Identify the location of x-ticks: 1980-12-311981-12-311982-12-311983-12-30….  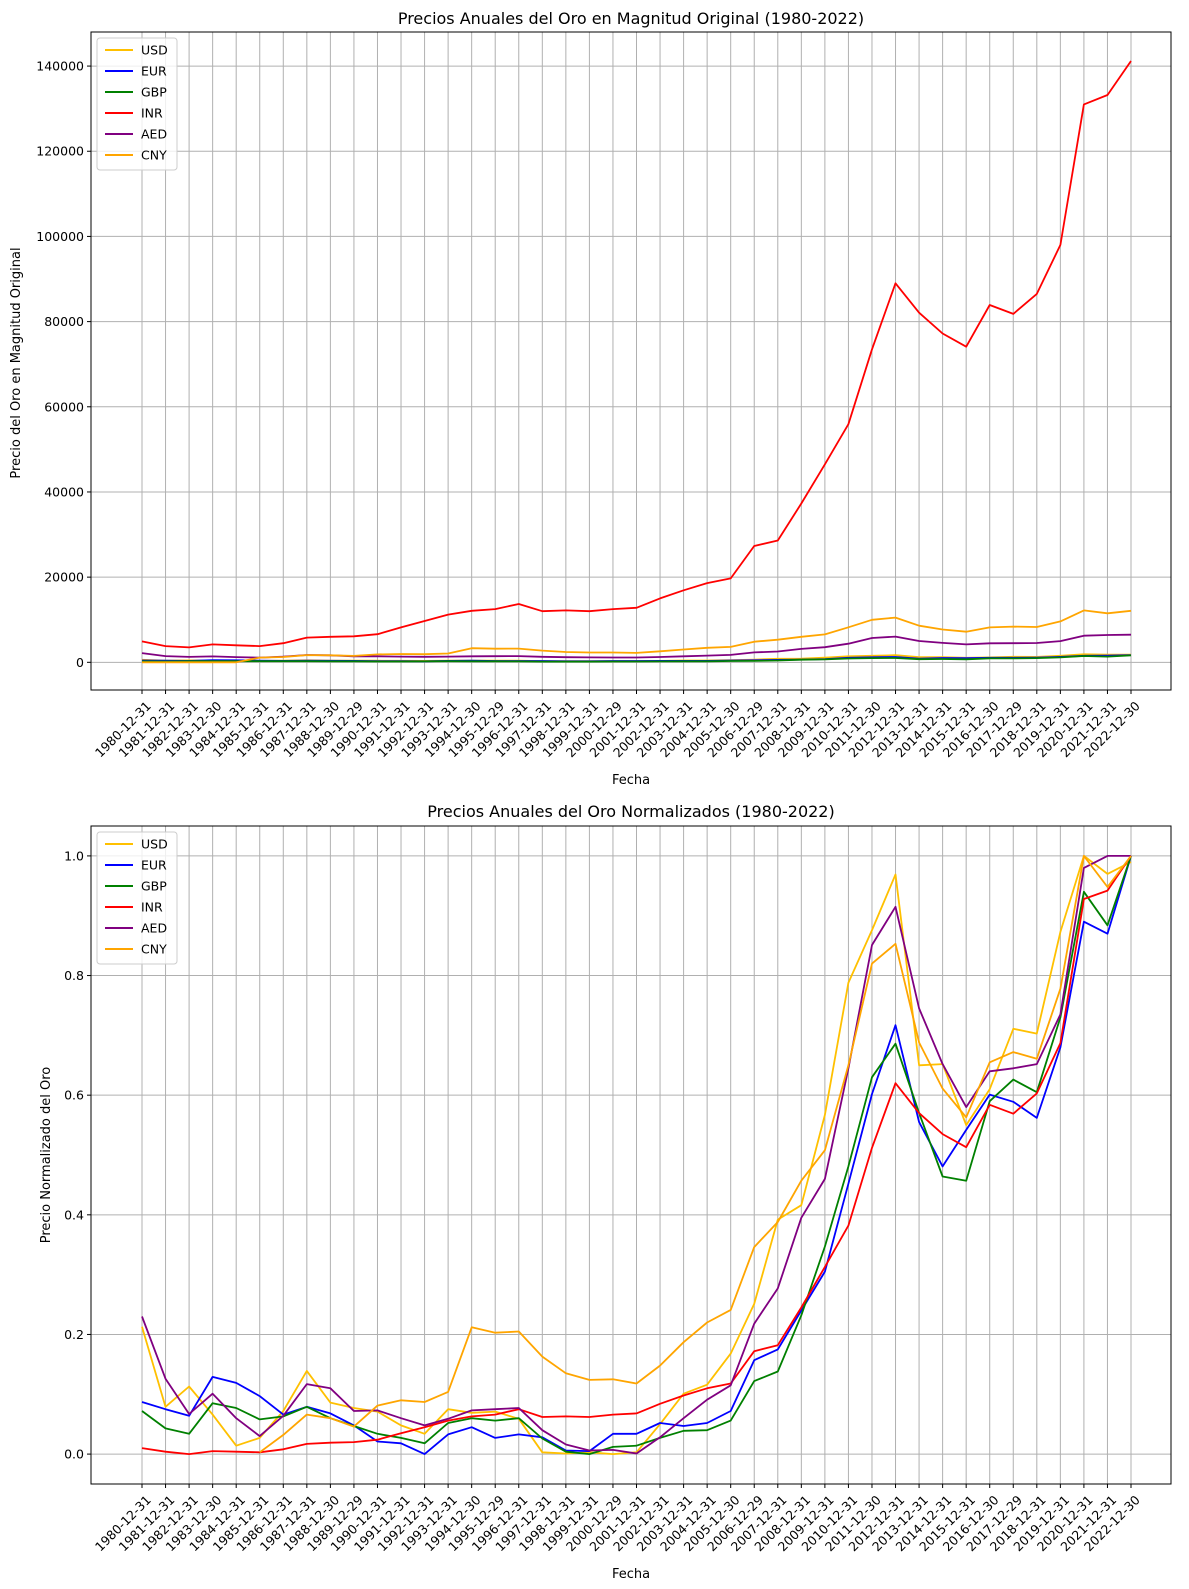
(617, 1519).